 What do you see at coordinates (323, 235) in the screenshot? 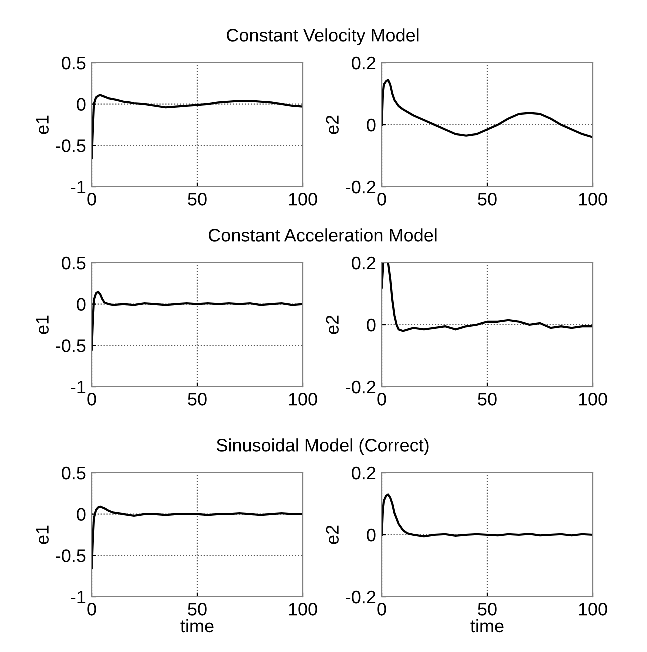
I see `chart-title: Constant Acceleration Model` at bounding box center [323, 235].